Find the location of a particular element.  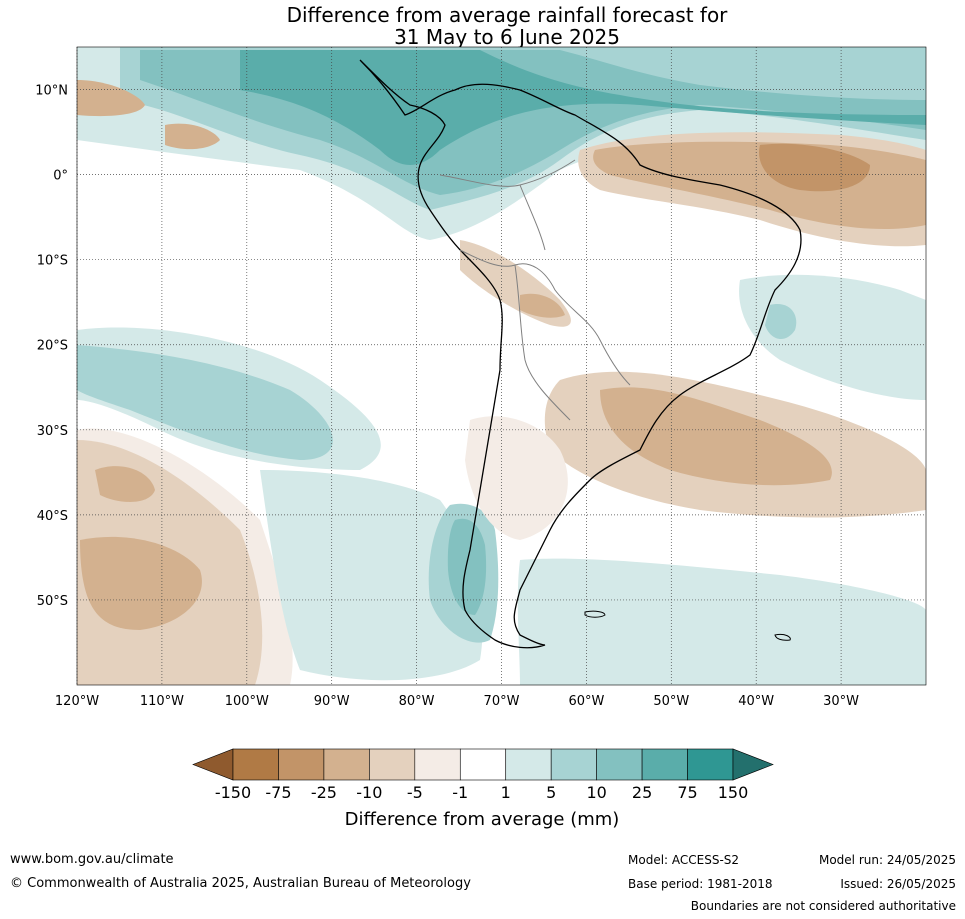

field-light-teal-south-atlantic is located at coordinates (721, 621).